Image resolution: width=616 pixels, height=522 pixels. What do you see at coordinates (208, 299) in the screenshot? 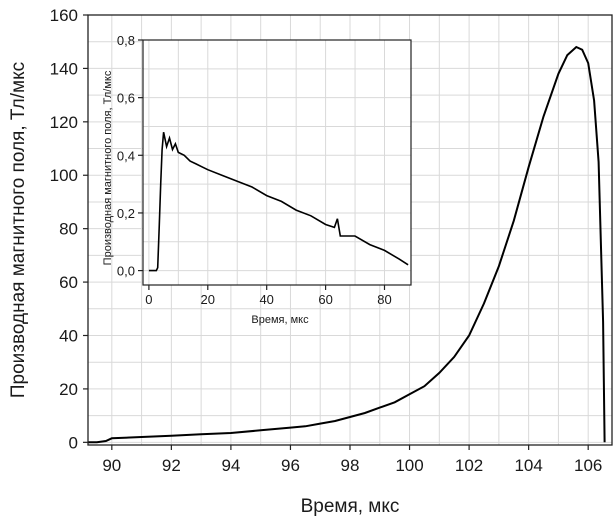
I see `inset-x-tick-label: 20` at bounding box center [208, 299].